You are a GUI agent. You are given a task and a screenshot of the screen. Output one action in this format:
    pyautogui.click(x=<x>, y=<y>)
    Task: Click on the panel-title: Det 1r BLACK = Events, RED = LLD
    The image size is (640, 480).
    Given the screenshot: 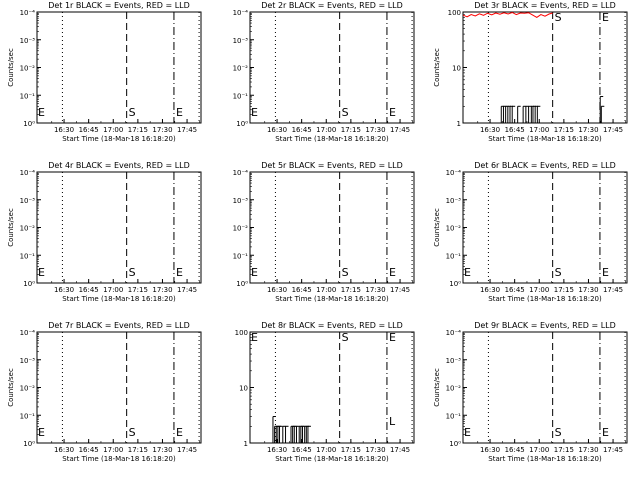 What is the action you would take?
    pyautogui.click(x=119, y=5)
    